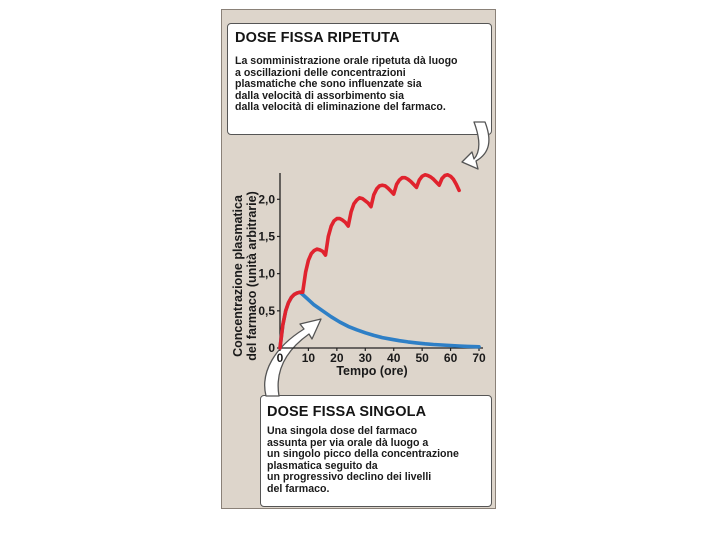 This screenshot has width=720, height=540. I want to click on x-tick-label: 40, so click(394, 358).